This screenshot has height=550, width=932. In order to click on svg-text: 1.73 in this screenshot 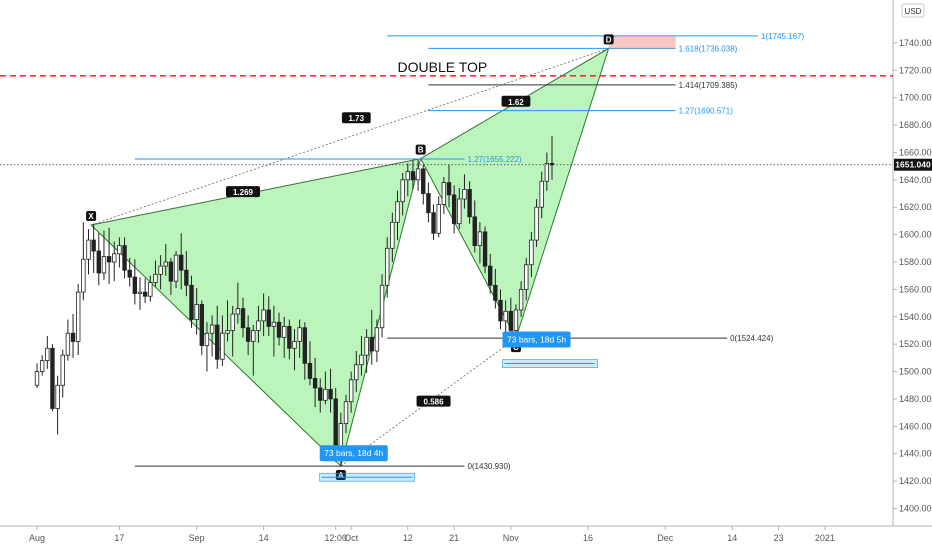, I will do `click(357, 118)`.